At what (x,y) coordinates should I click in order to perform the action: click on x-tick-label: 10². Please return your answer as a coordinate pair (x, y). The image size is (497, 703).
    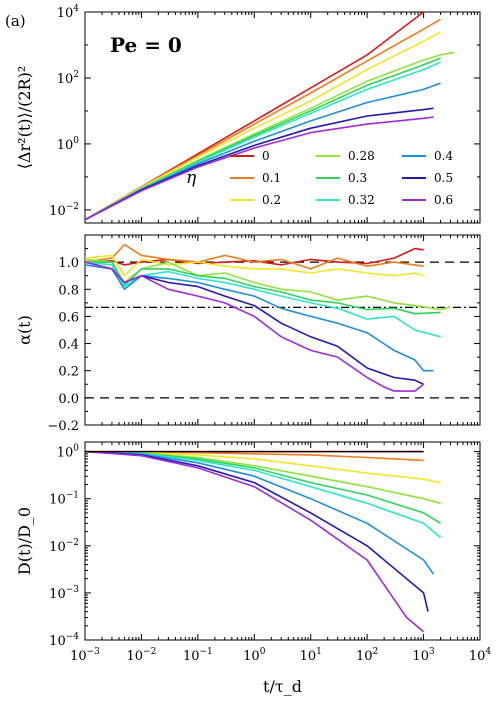
    Looking at the image, I should click on (367, 655).